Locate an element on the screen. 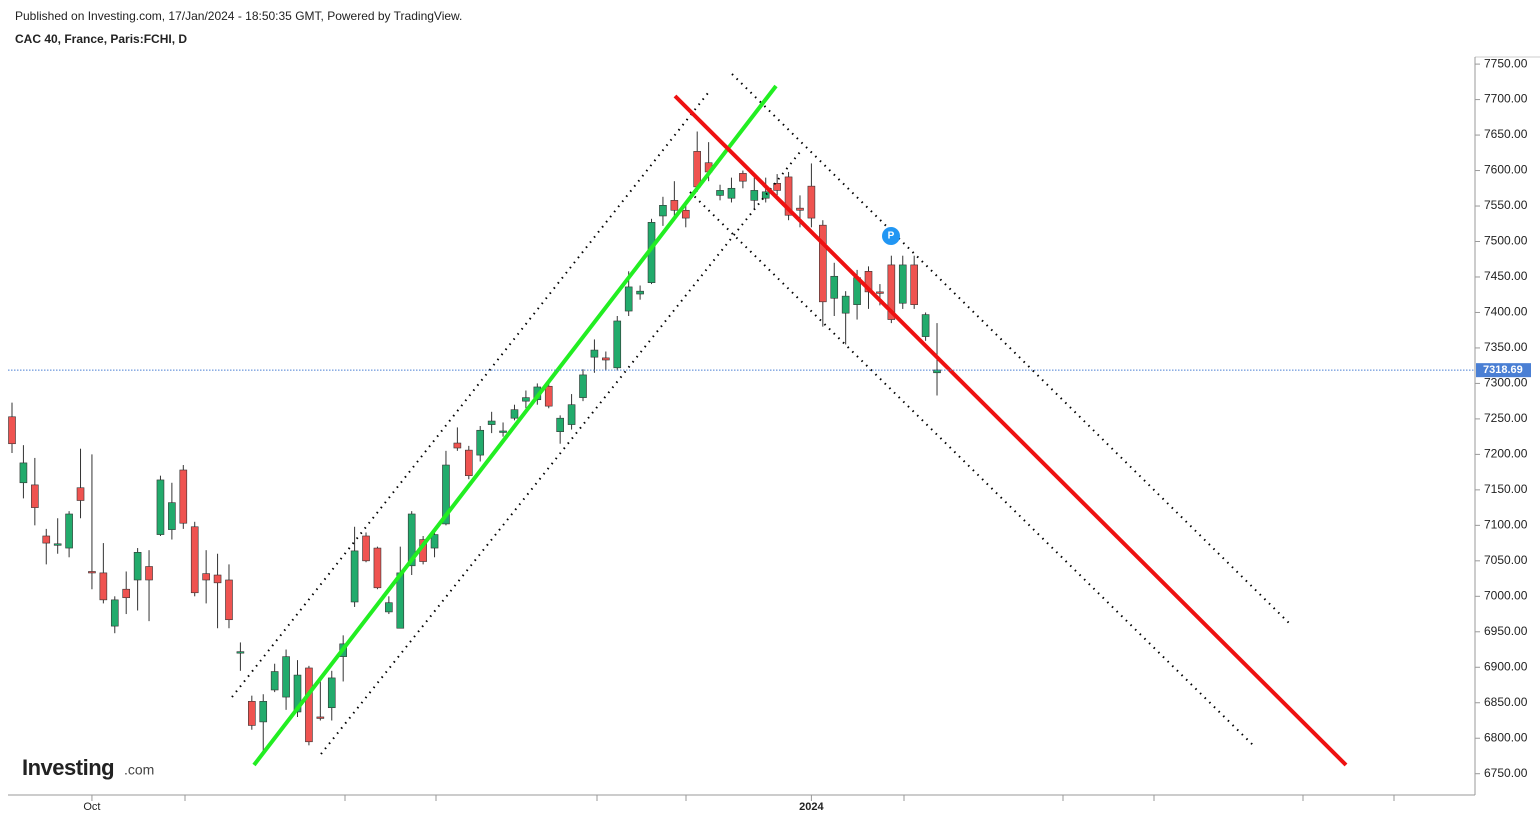 This screenshot has width=1540, height=826. y-tick-label: 7600.00 is located at coordinates (1506, 170).